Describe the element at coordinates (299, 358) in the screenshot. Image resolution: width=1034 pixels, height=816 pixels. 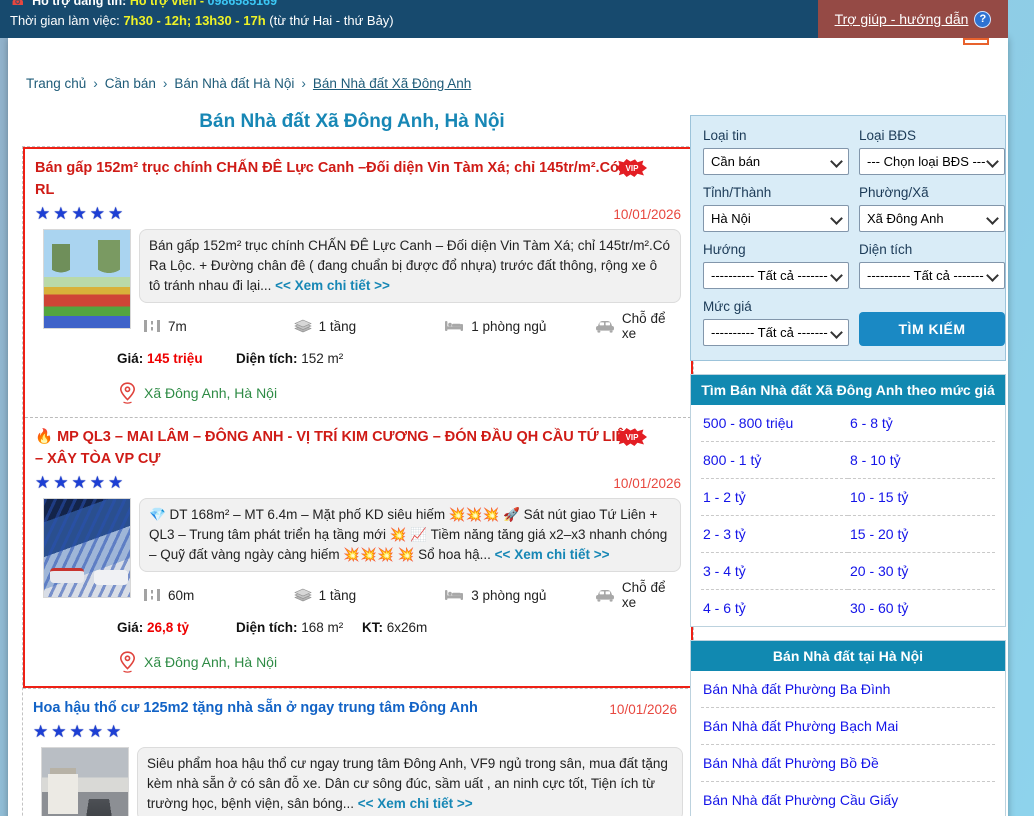
I see `area-segment: Diện tích: 152 m²` at that location.